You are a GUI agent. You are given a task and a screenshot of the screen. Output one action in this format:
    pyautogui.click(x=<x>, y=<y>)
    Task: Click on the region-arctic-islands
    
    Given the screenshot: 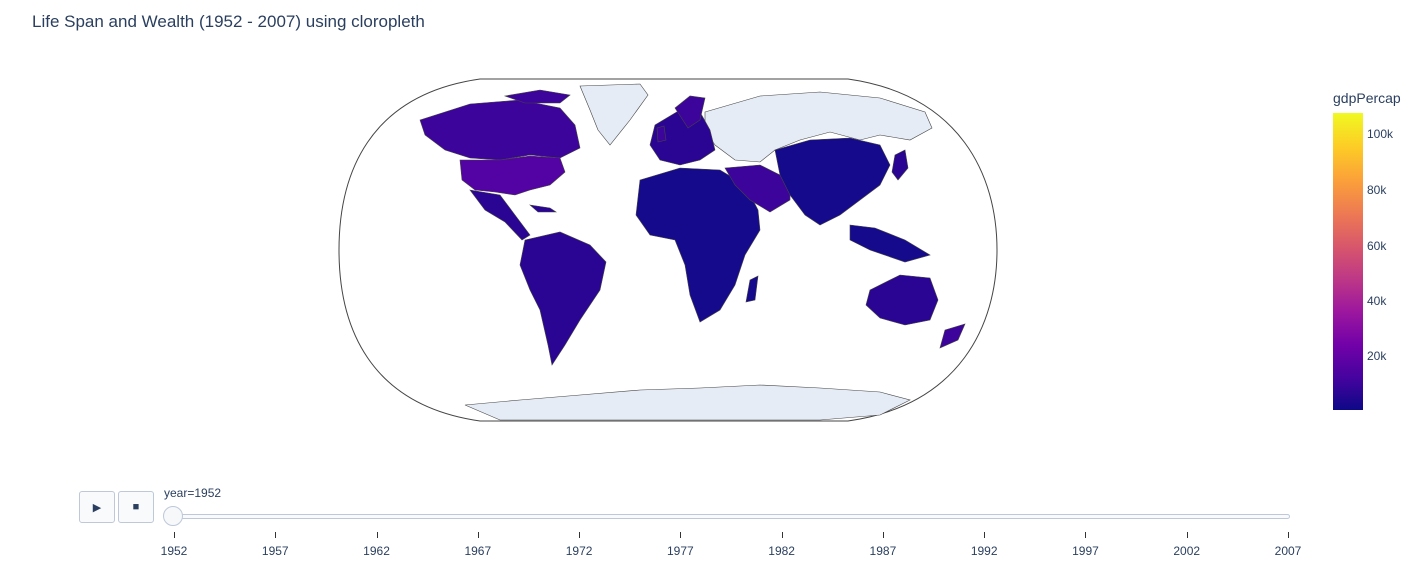 What is the action you would take?
    pyautogui.click(x=537, y=96)
    